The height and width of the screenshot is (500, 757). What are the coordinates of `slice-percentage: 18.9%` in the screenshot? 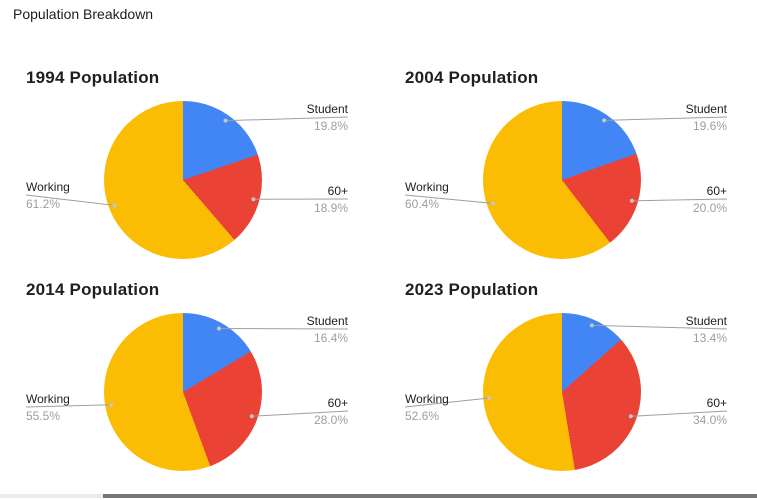 It's located at (330, 208).